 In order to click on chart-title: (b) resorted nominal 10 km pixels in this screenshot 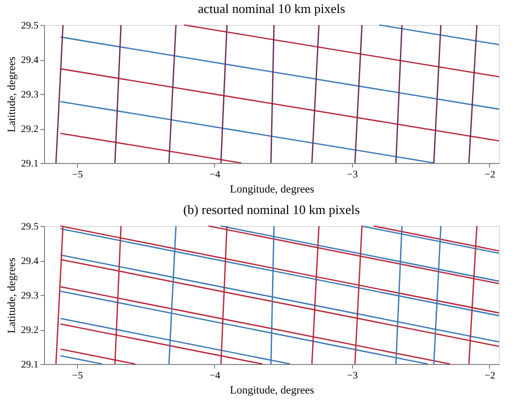, I will do `click(271, 209)`.